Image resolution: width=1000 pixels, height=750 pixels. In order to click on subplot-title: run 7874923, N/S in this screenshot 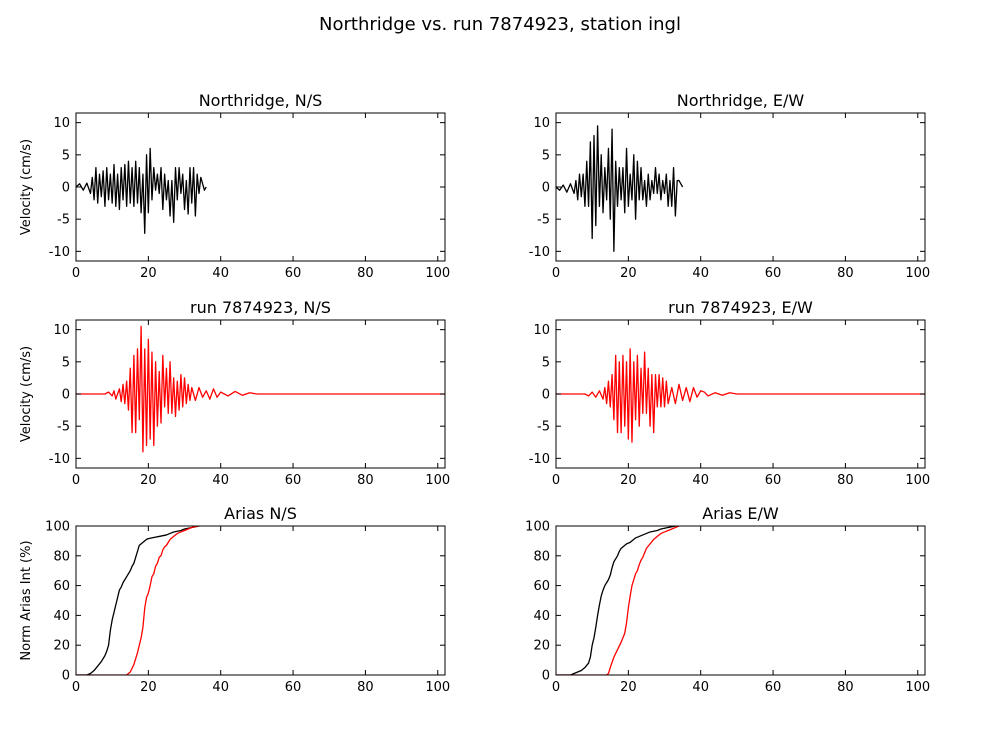, I will do `click(260, 307)`.